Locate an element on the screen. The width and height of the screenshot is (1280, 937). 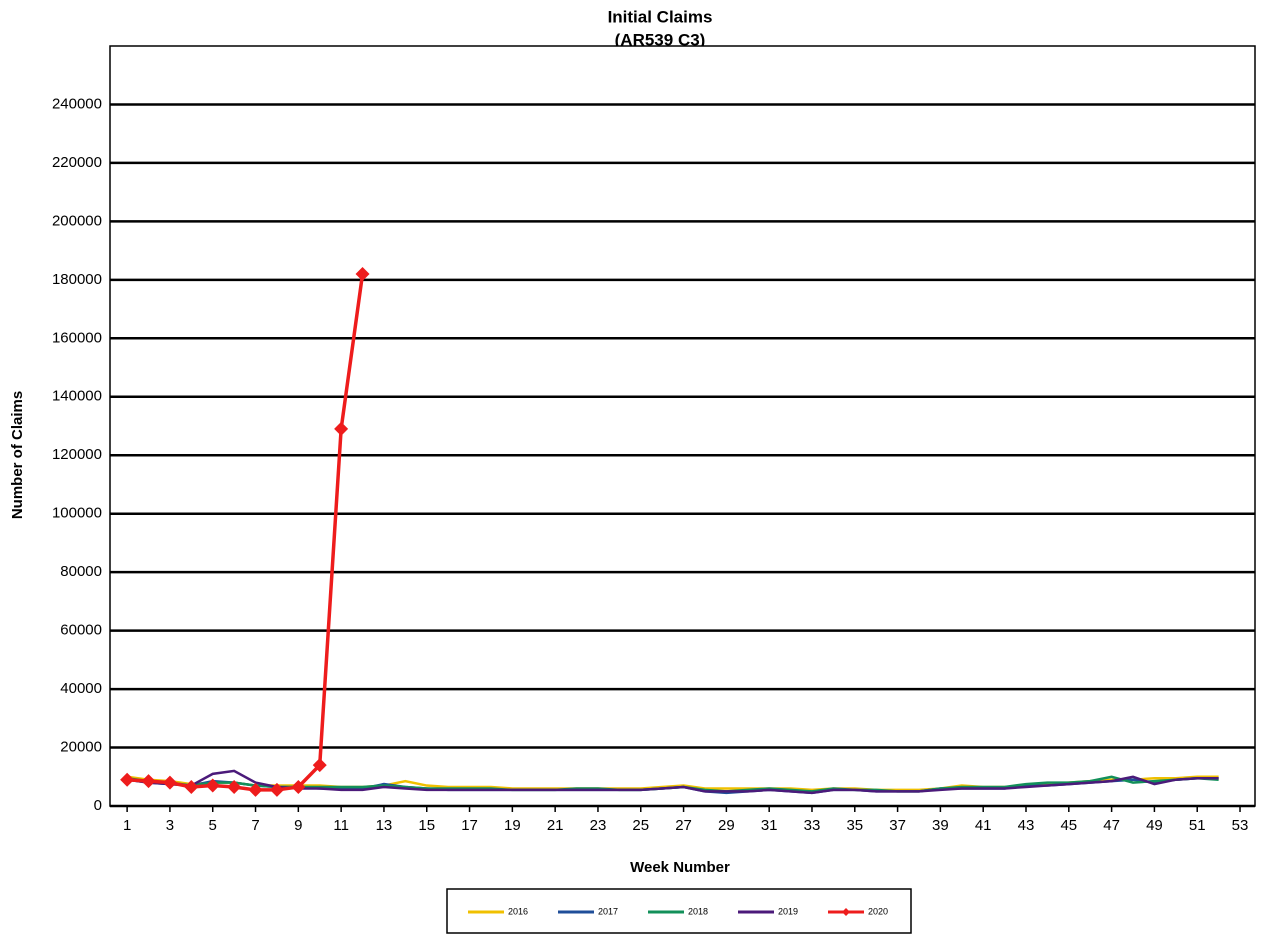
y-tick-label: 40000 is located at coordinates (81, 688).